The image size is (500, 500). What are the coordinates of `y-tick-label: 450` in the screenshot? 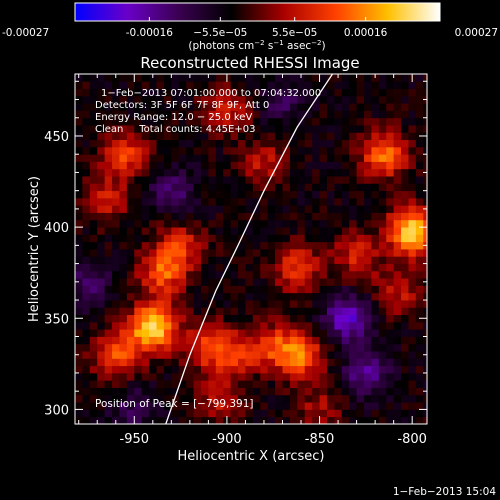 It's located at (56, 137).